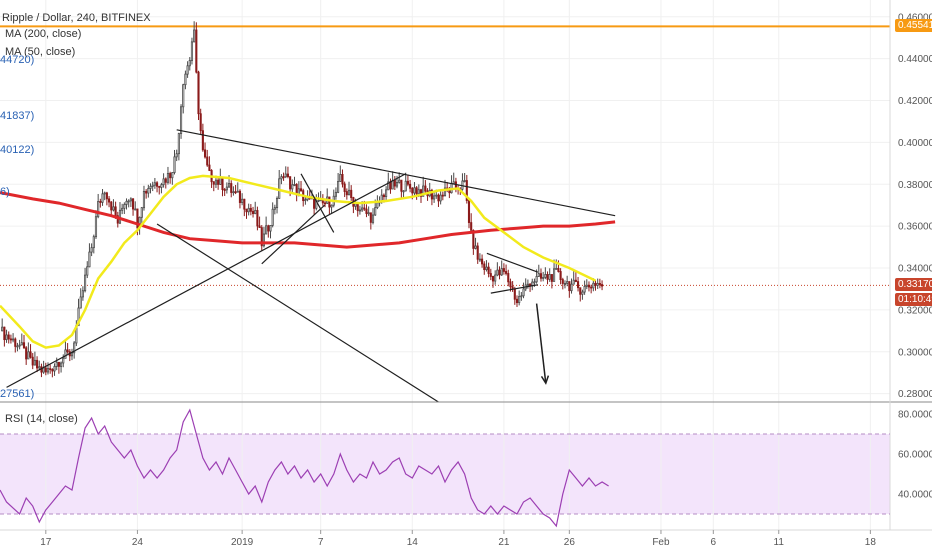 The width and height of the screenshot is (932, 550). Describe the element at coordinates (40, 52) in the screenshot. I see `ma50-legend-label: MA (50, close)` at that location.